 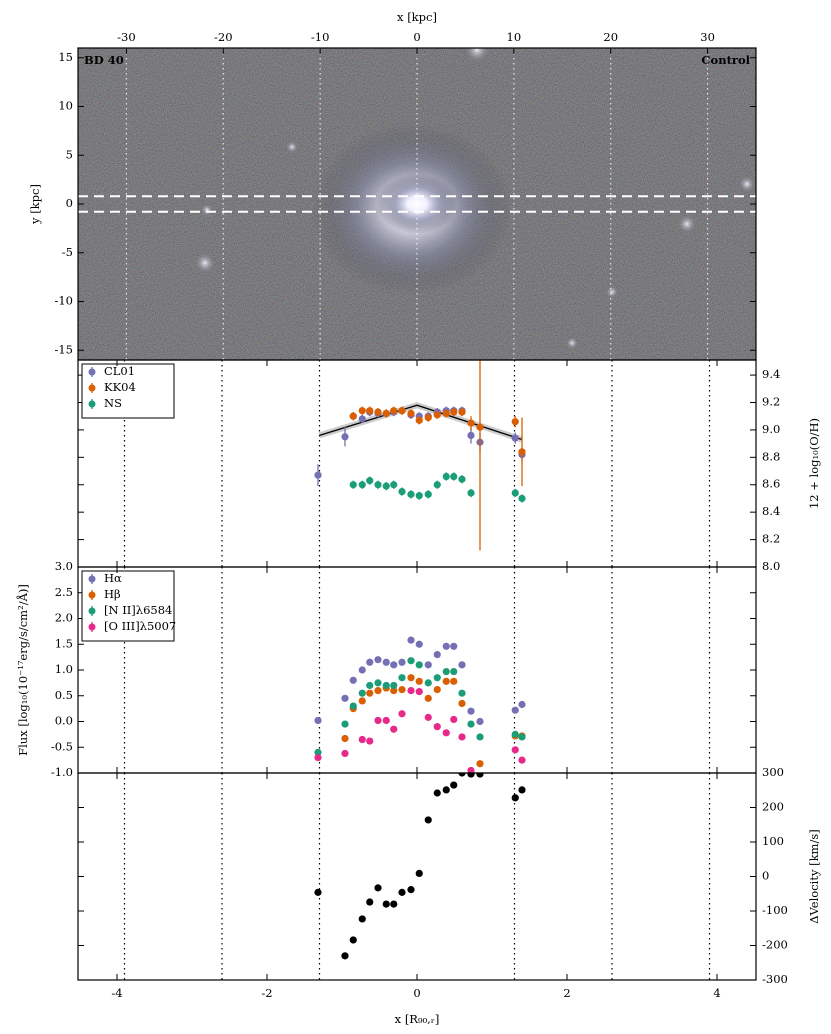 What do you see at coordinates (771, 456) in the screenshot?
I see `y-tick-label: 8.8` at bounding box center [771, 456].